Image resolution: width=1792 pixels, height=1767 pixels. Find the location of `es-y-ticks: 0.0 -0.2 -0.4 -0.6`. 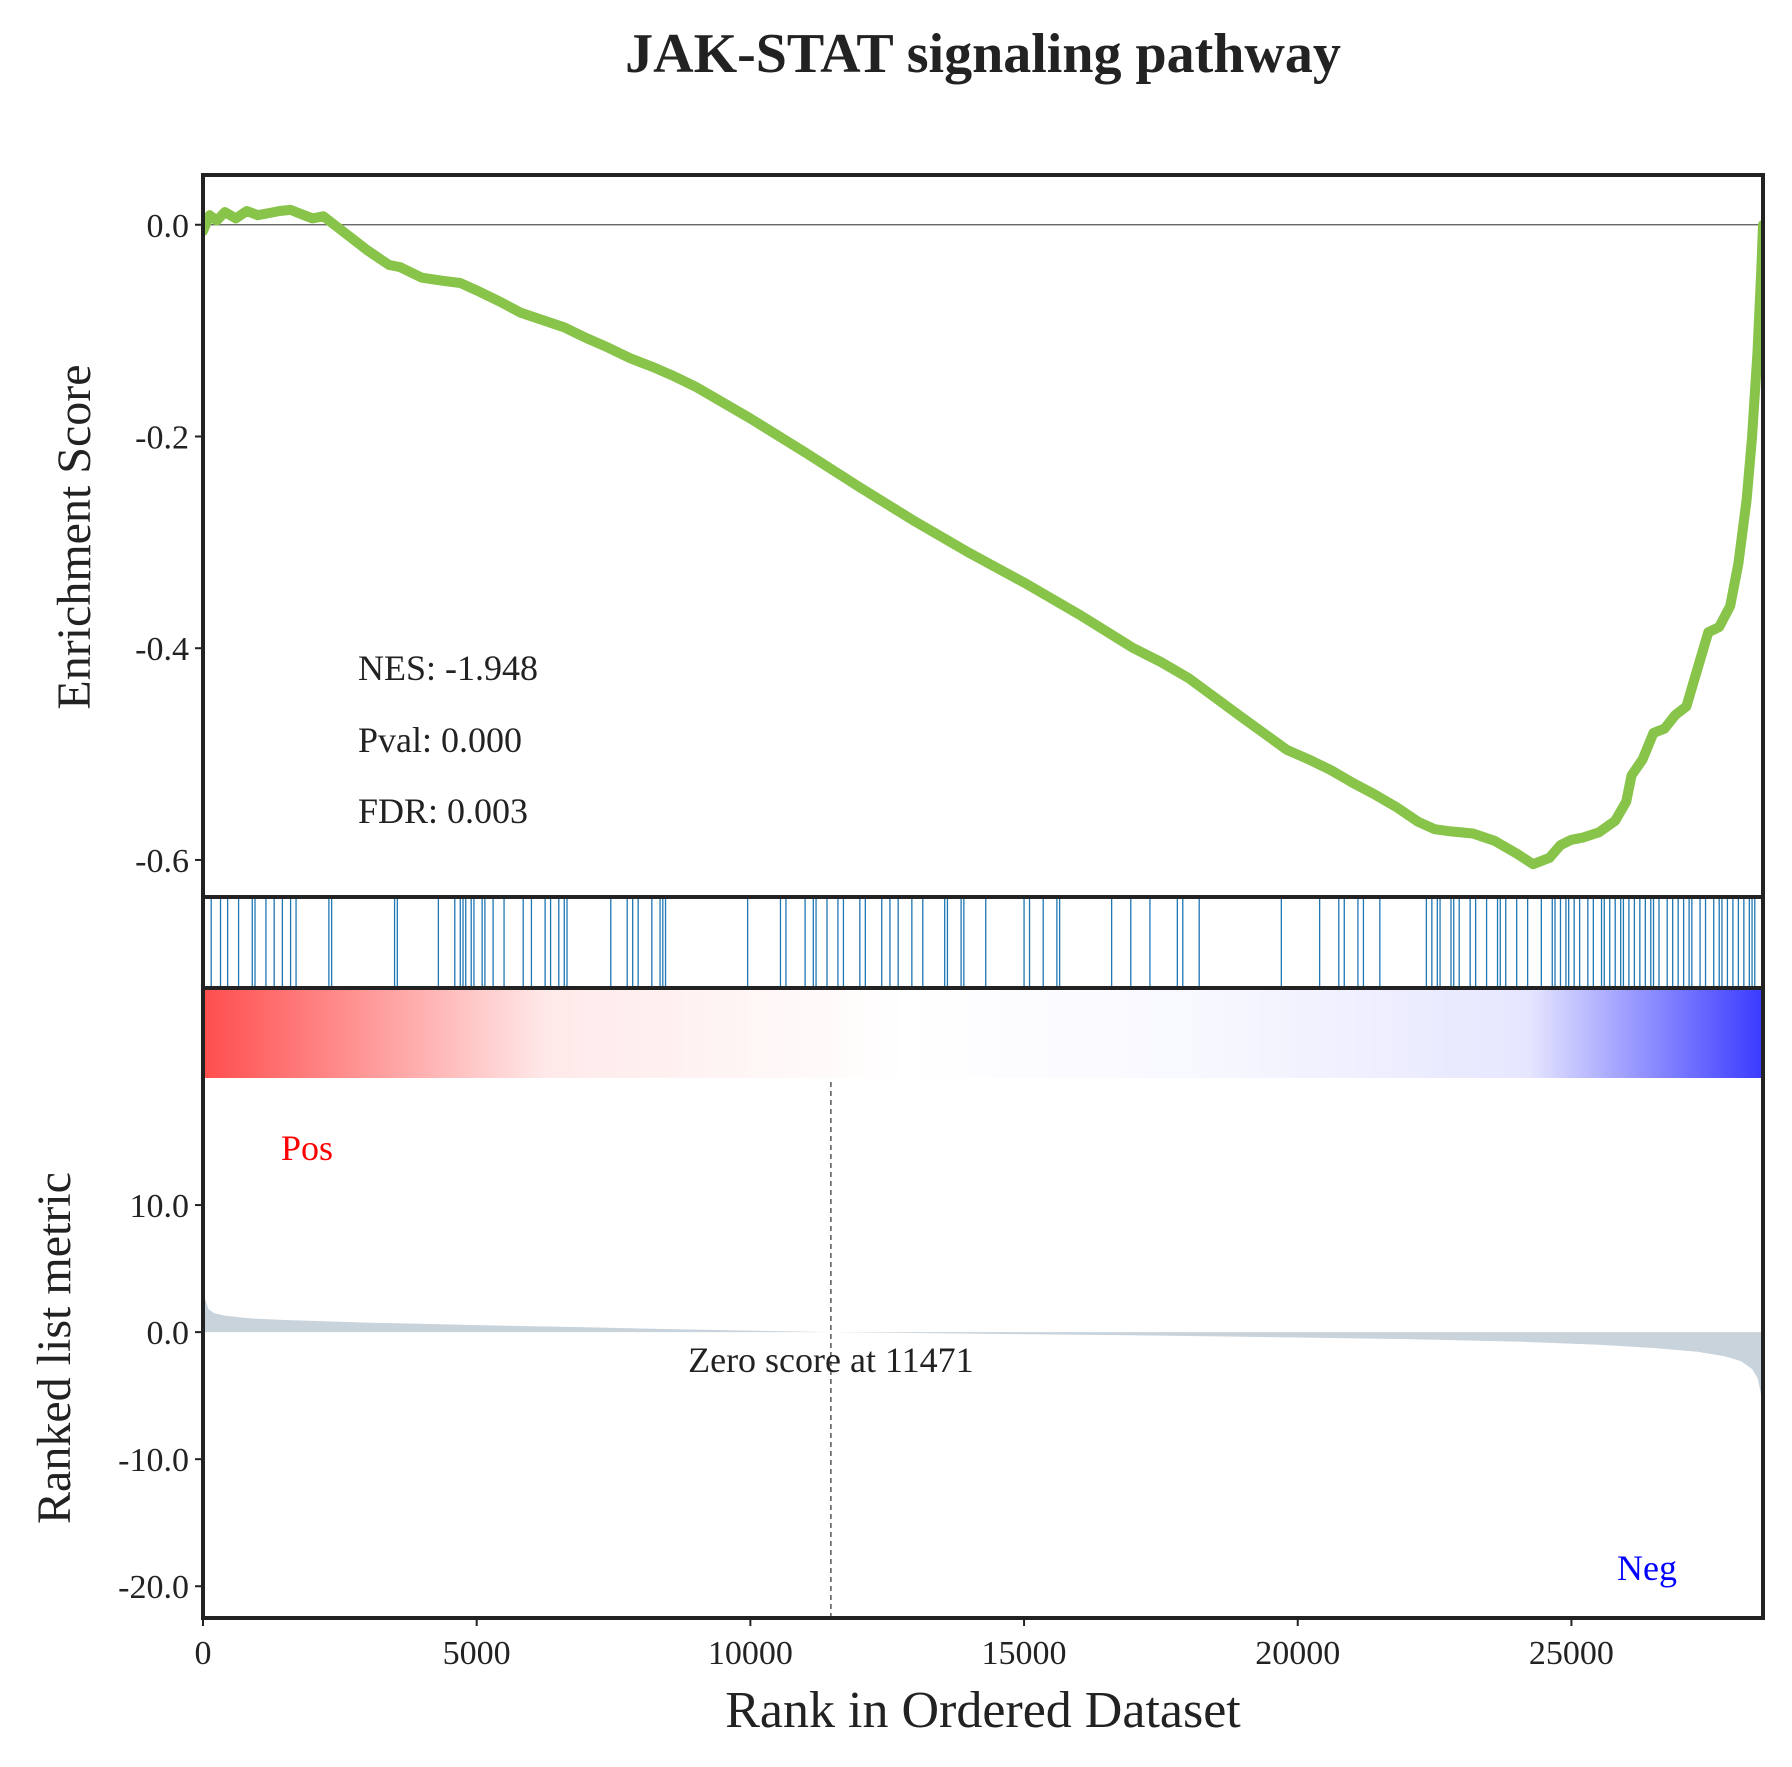

es-y-ticks: 0.0 -0.2 -0.4 -0.6 is located at coordinates (169, 544).